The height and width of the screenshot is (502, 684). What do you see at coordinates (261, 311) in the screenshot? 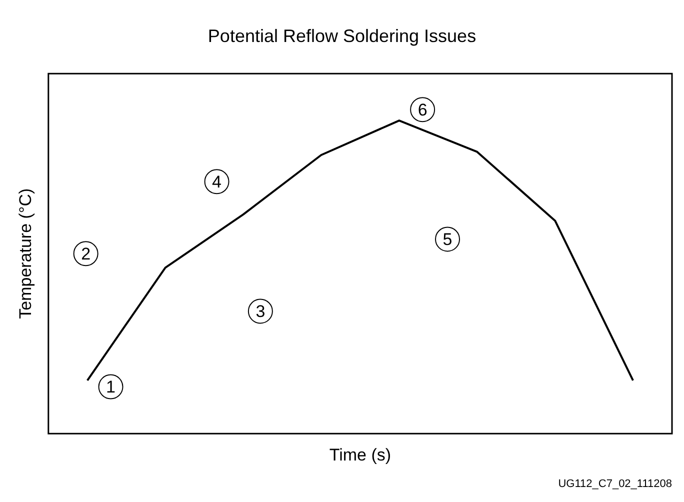
I see `annotation: 3` at bounding box center [261, 311].